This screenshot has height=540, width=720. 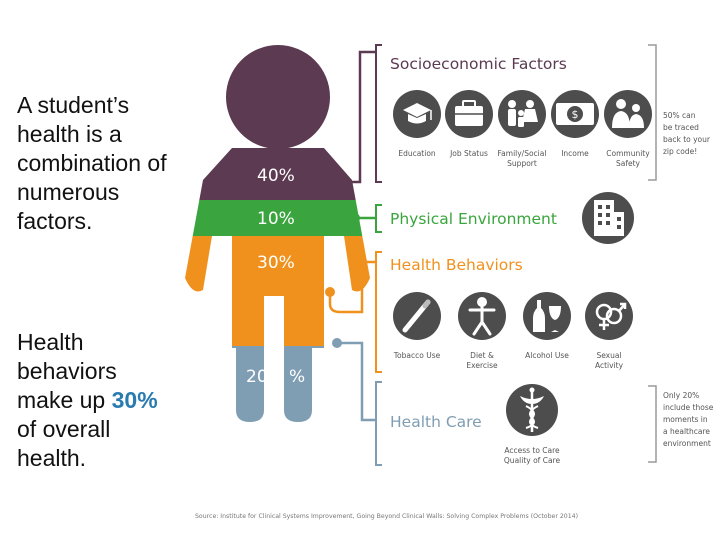 I want to click on note-care-line4: a healthcare, so click(x=686, y=431).